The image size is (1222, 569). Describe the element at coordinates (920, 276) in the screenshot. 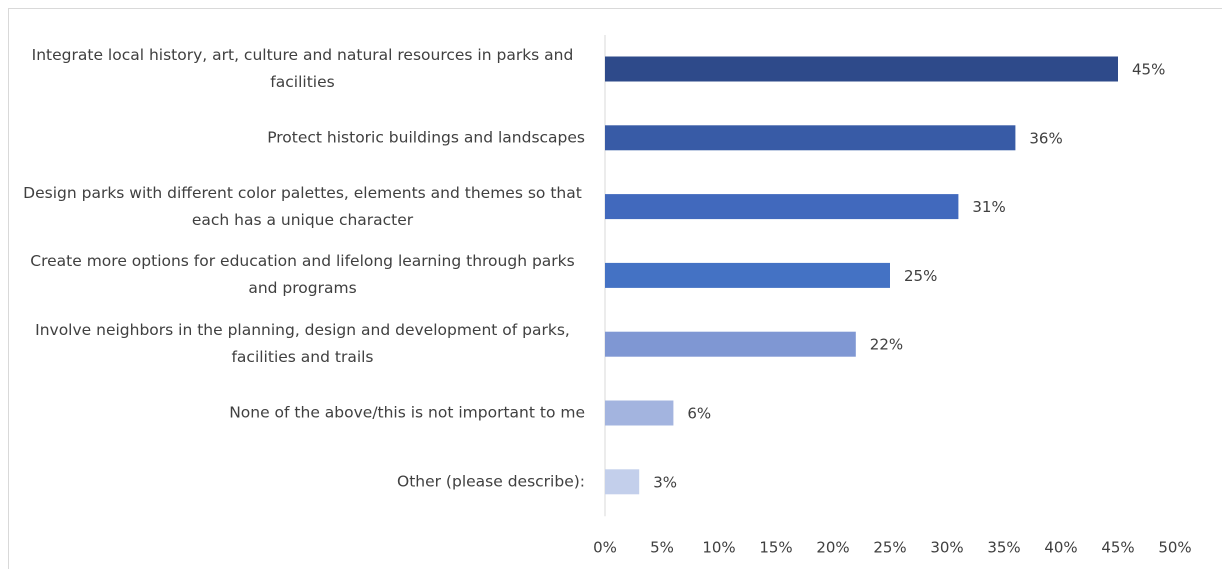

I see `value-label: 25%` at that location.